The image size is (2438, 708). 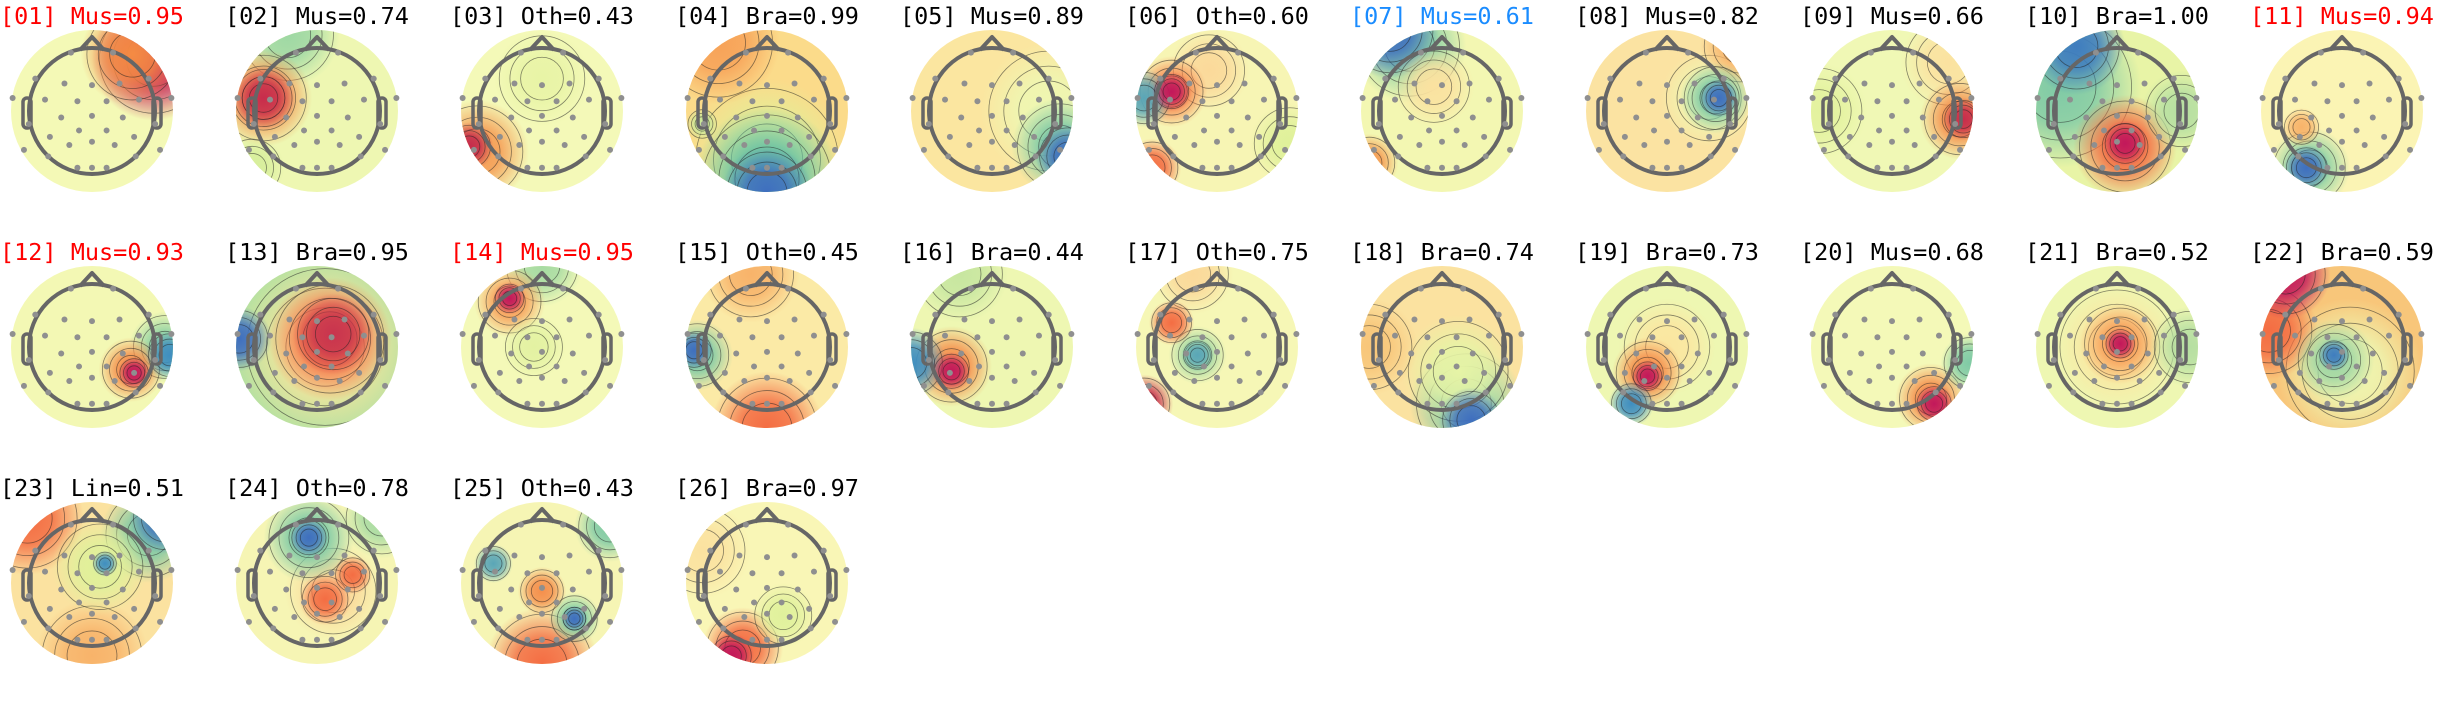 I want to click on component-label: [04] Bra=0.99, so click(x=767, y=16).